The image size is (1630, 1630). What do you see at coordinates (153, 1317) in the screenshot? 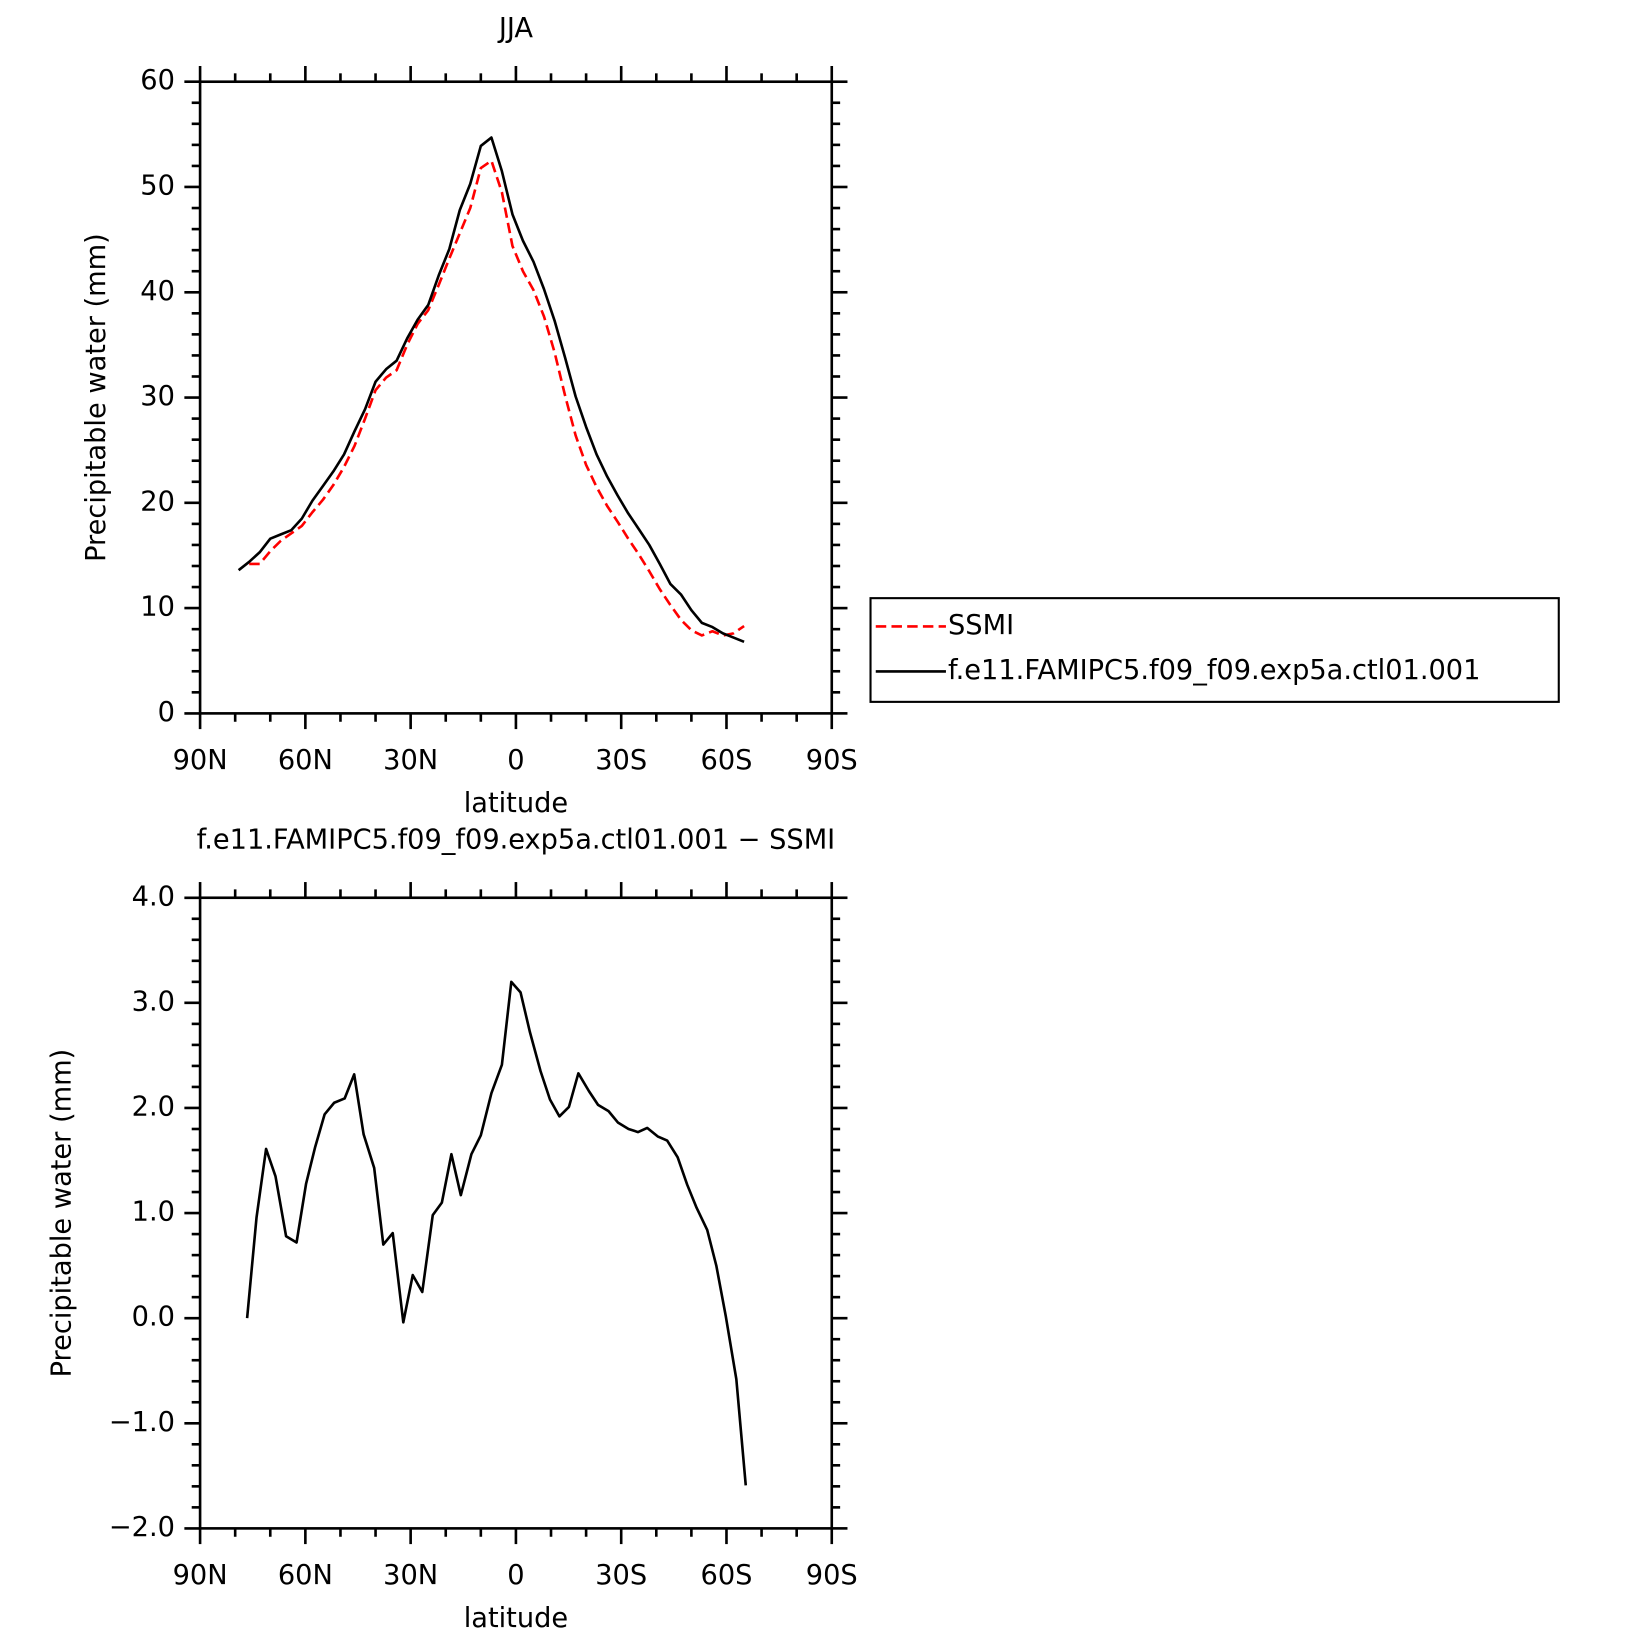
I see `y-tick-label: 0.0` at bounding box center [153, 1317].